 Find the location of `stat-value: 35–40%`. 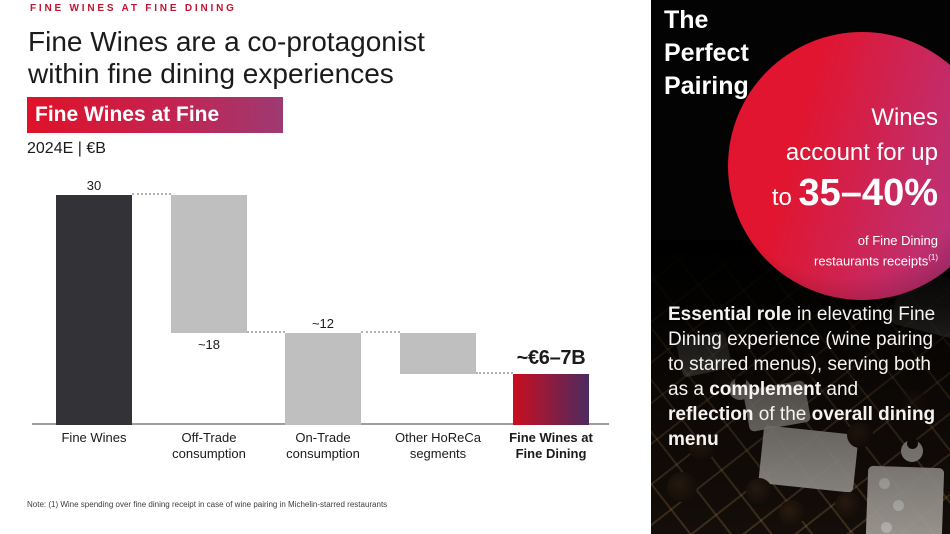

stat-value: 35–40% is located at coordinates (868, 193).